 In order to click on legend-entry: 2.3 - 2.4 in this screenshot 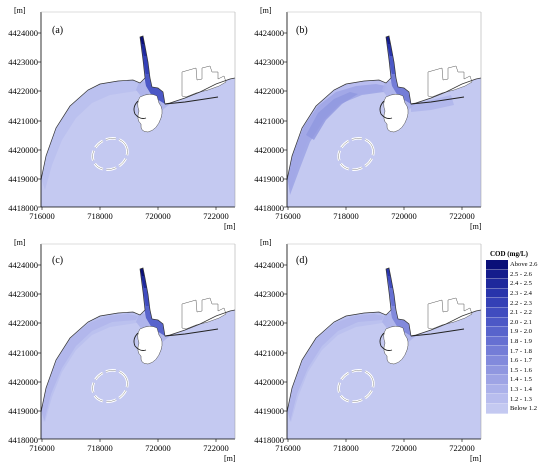, I will do `click(516, 293)`.